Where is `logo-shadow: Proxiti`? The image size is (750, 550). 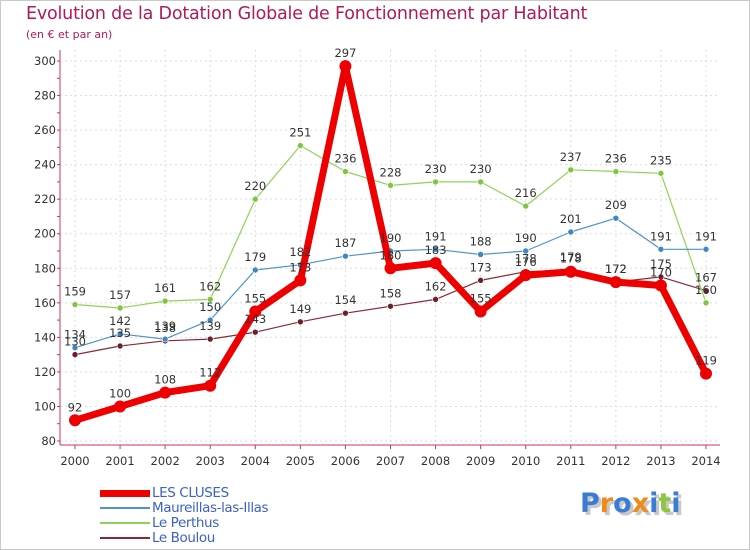
logo-shadow: Proxiti is located at coordinates (633, 506).